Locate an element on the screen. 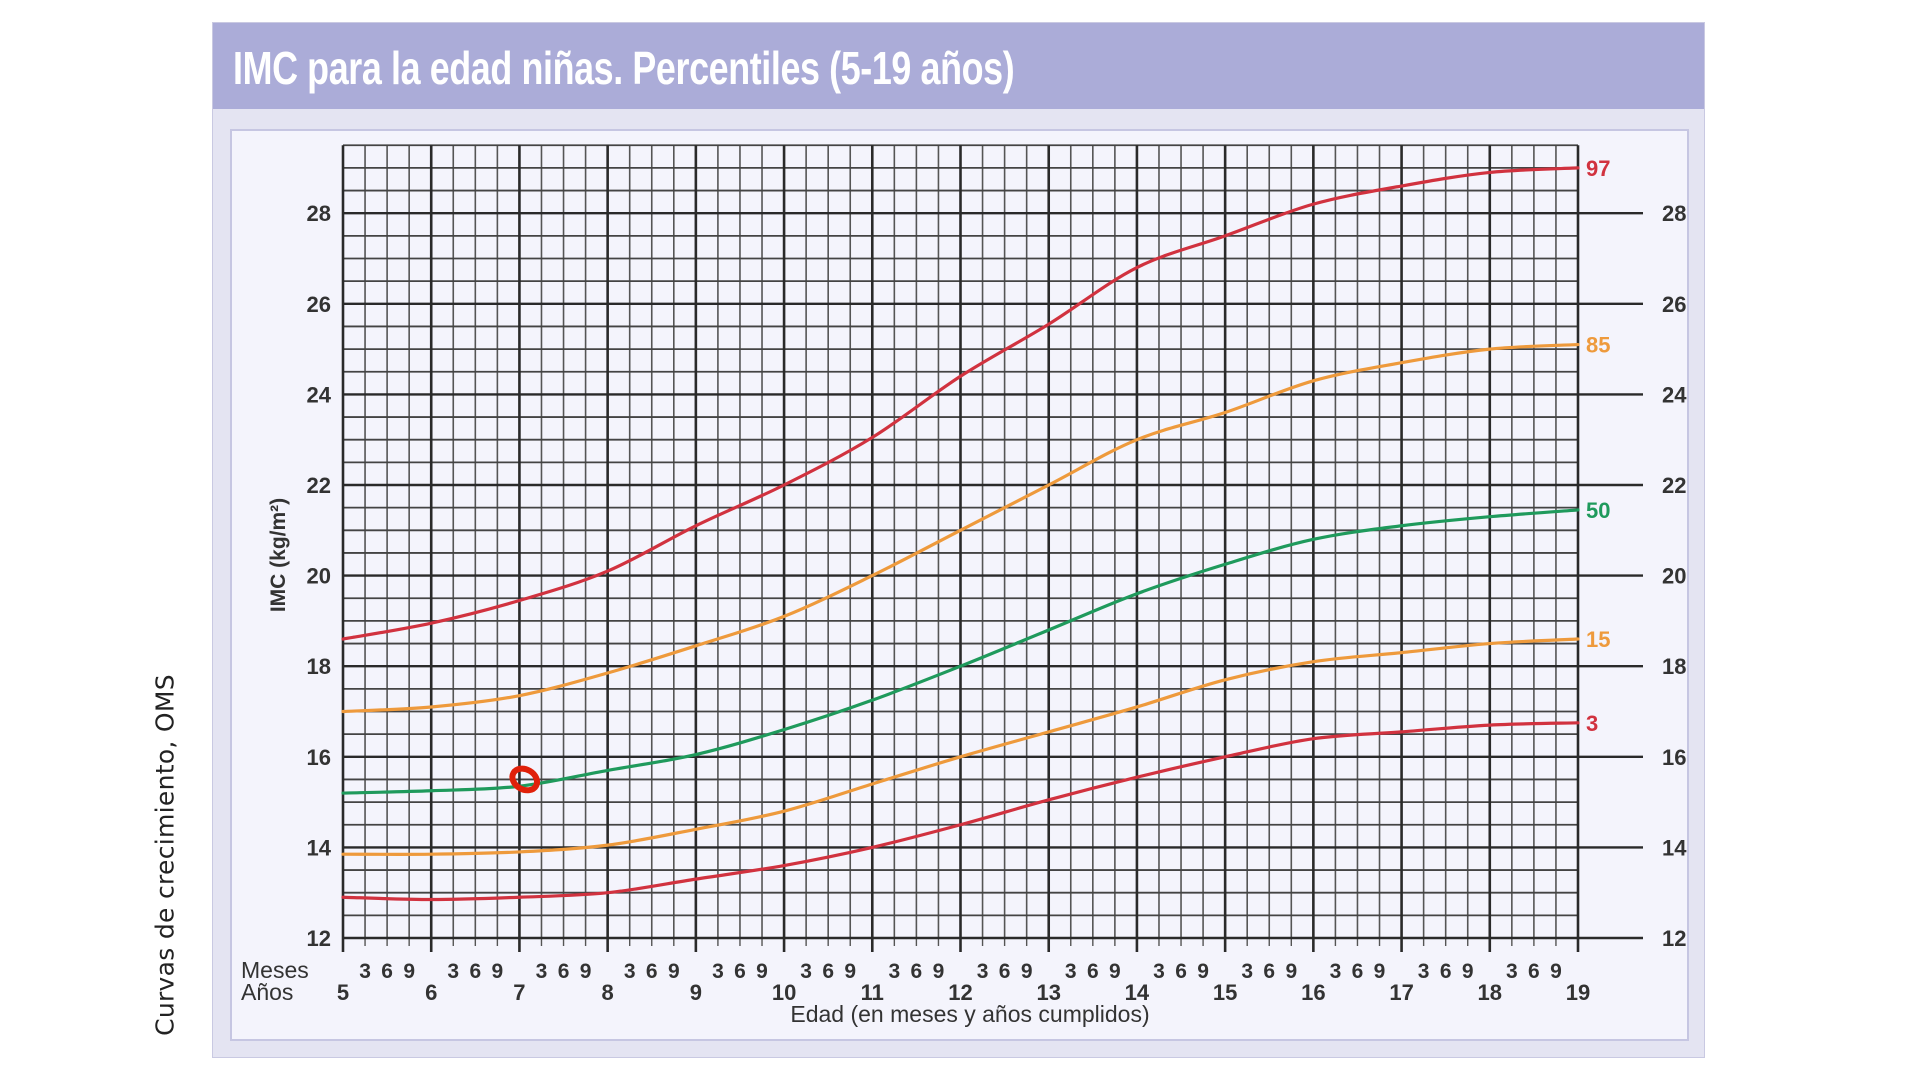 The height and width of the screenshot is (1080, 1920). year-tick-label: 7 is located at coordinates (519, 992).